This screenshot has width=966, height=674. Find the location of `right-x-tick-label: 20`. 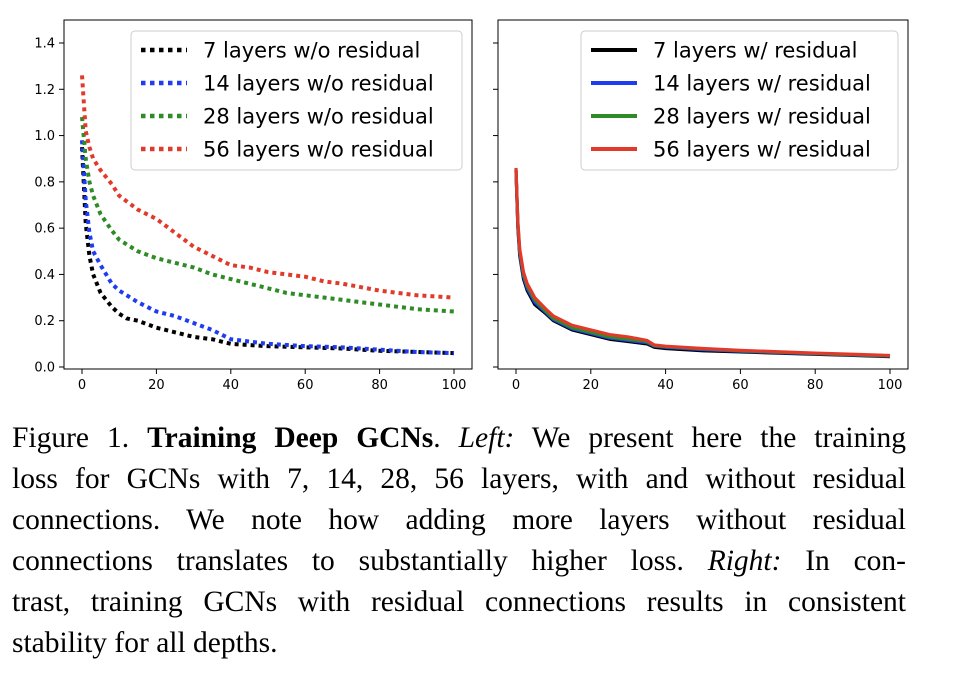

right-x-tick-label: 20 is located at coordinates (591, 385).